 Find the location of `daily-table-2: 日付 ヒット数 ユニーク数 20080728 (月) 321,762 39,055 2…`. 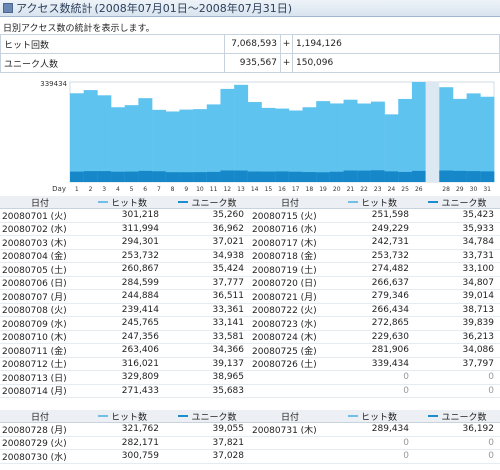

daily-table-2: 日付 ヒット数 ユニーク数 20080728 (月) 321,762 39,055 2… is located at coordinates (250, 439).